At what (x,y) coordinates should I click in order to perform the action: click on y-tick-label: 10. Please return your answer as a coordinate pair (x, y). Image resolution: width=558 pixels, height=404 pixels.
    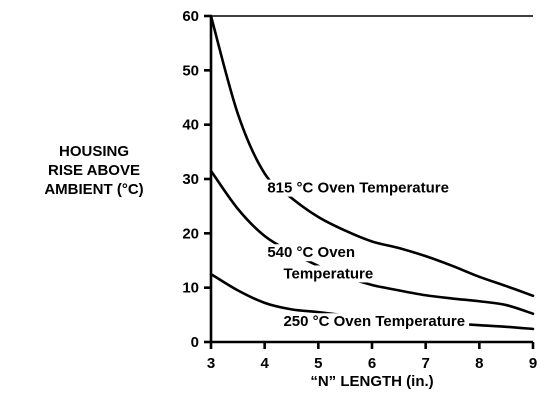
    Looking at the image, I should click on (190, 288).